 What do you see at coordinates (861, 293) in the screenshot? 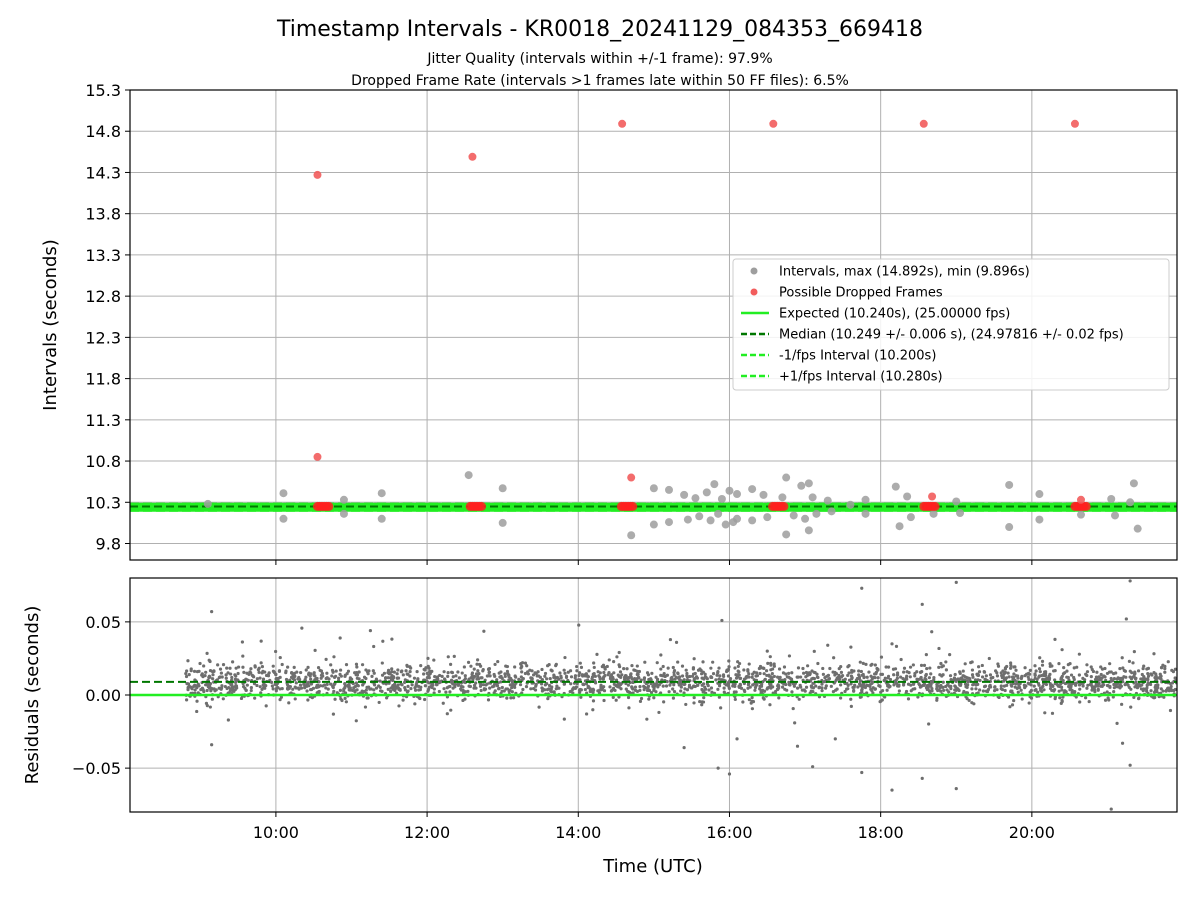
I see `legend-label: Possible Dropped Frames` at bounding box center [861, 293].